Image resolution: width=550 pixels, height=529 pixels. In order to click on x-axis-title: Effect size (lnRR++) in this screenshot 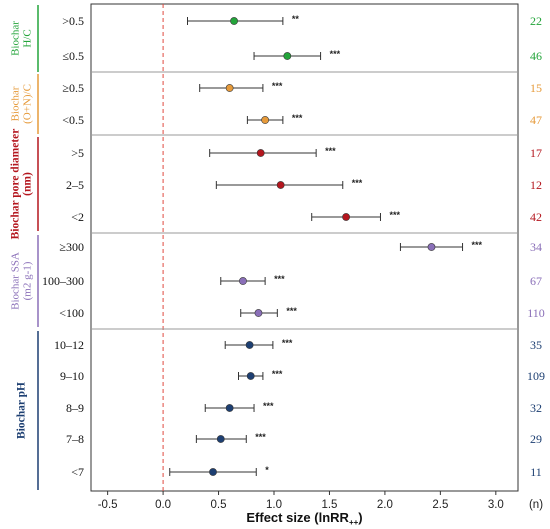, I will do `click(304, 518)`.